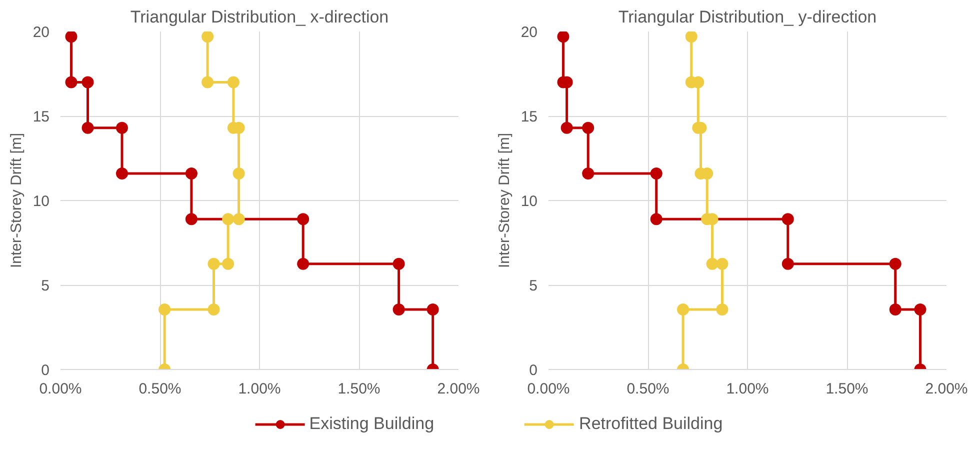 The height and width of the screenshot is (452, 977). What do you see at coordinates (371, 424) in the screenshot?
I see `legend-label: Existing Building` at bounding box center [371, 424].